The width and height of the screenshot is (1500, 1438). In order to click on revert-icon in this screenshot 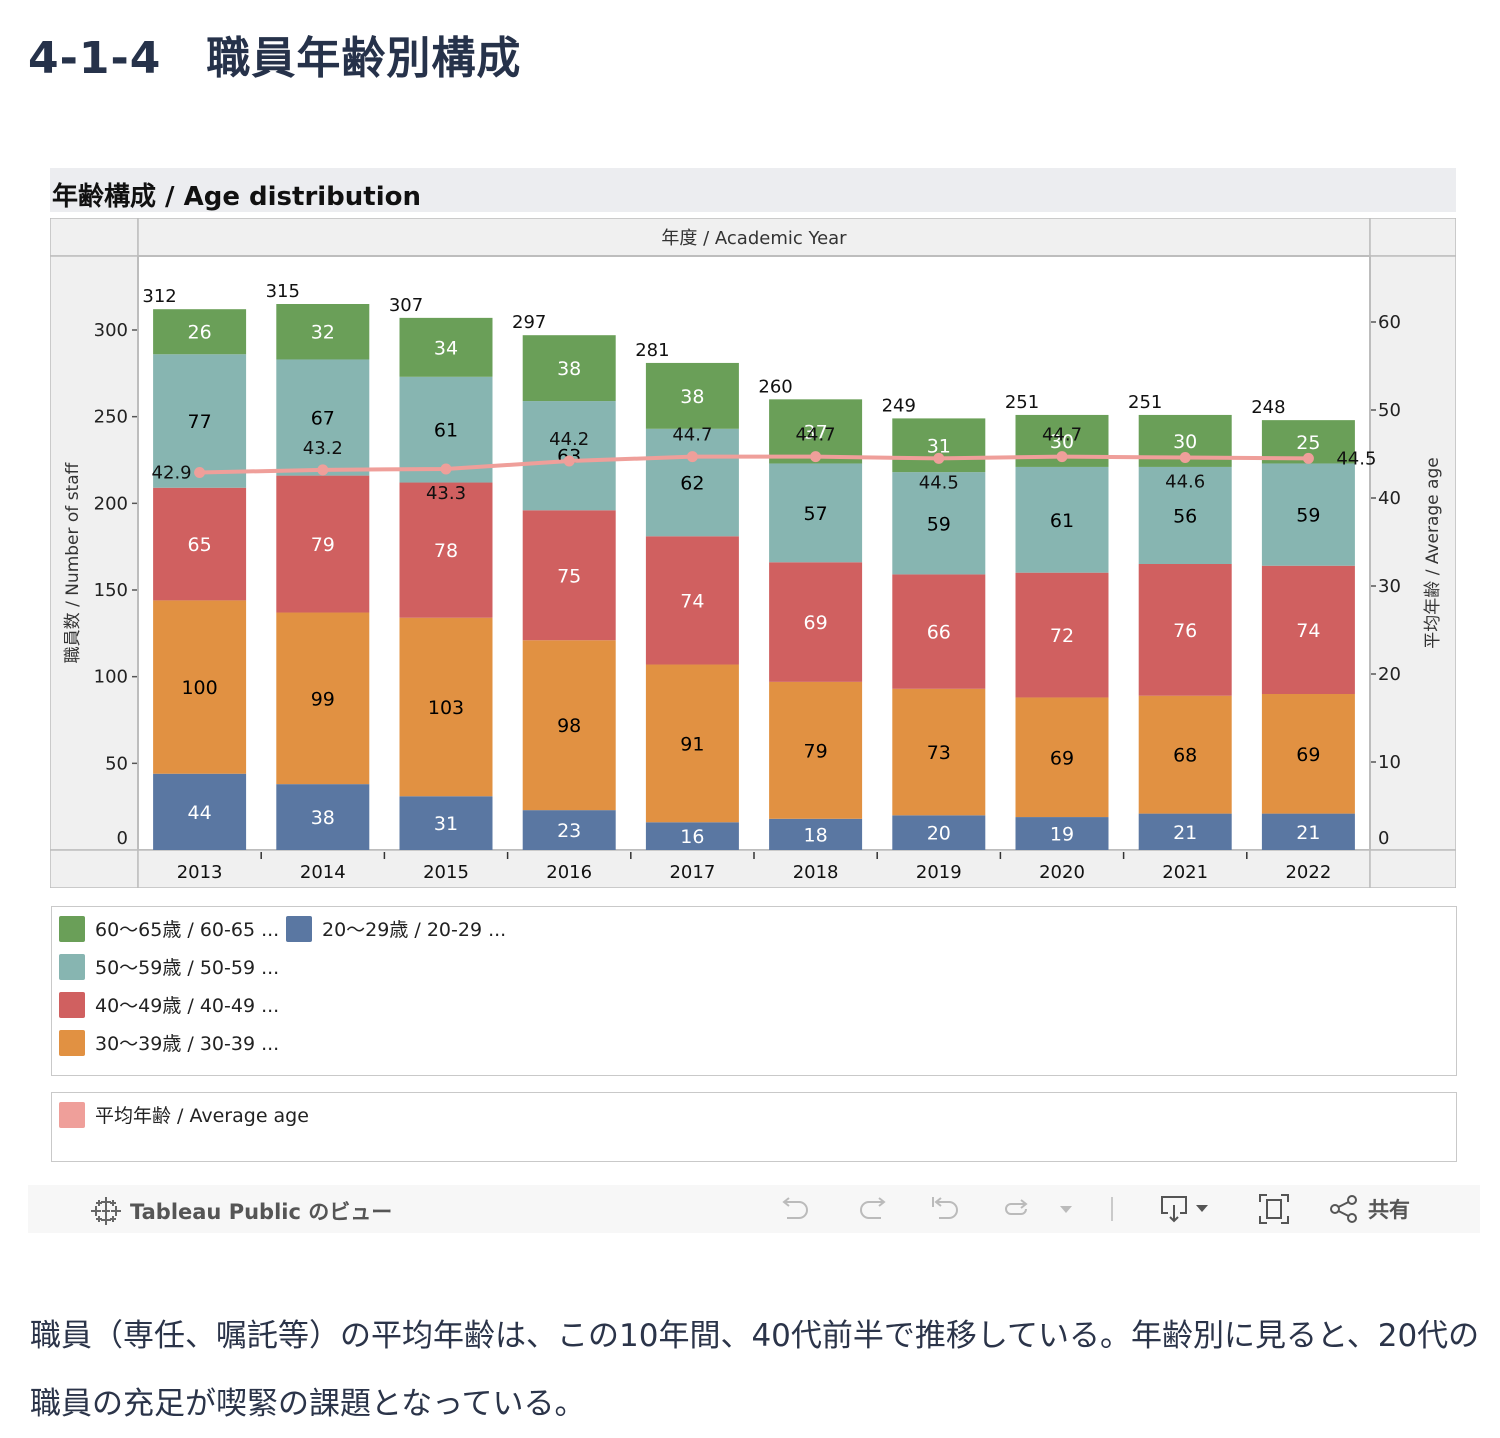, I will do `click(945, 1208)`.